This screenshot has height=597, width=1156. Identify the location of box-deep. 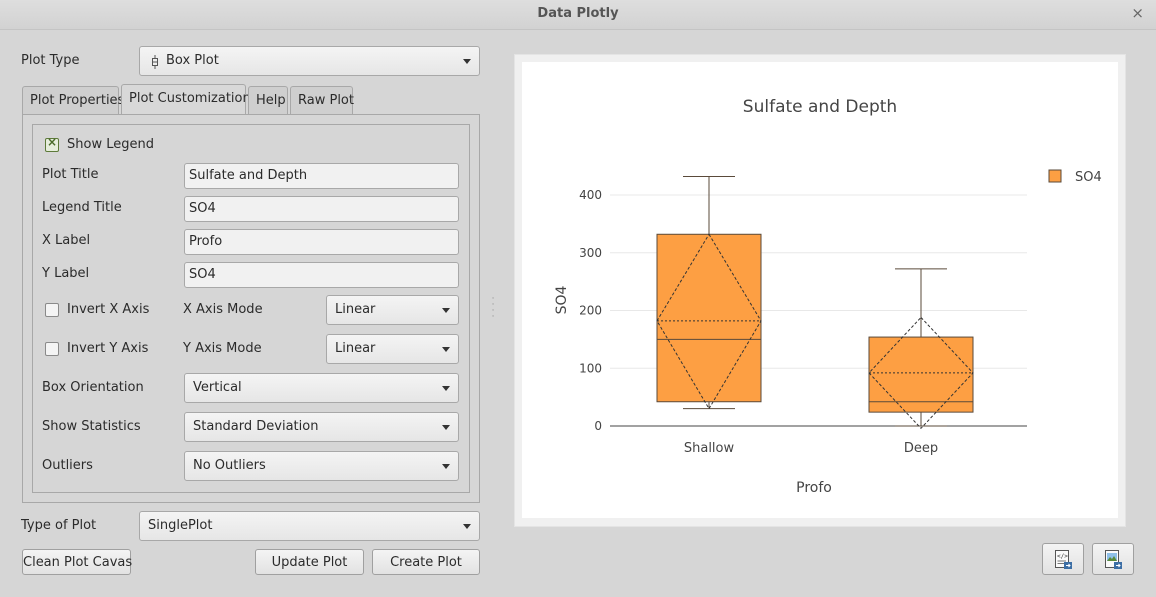
(921, 349).